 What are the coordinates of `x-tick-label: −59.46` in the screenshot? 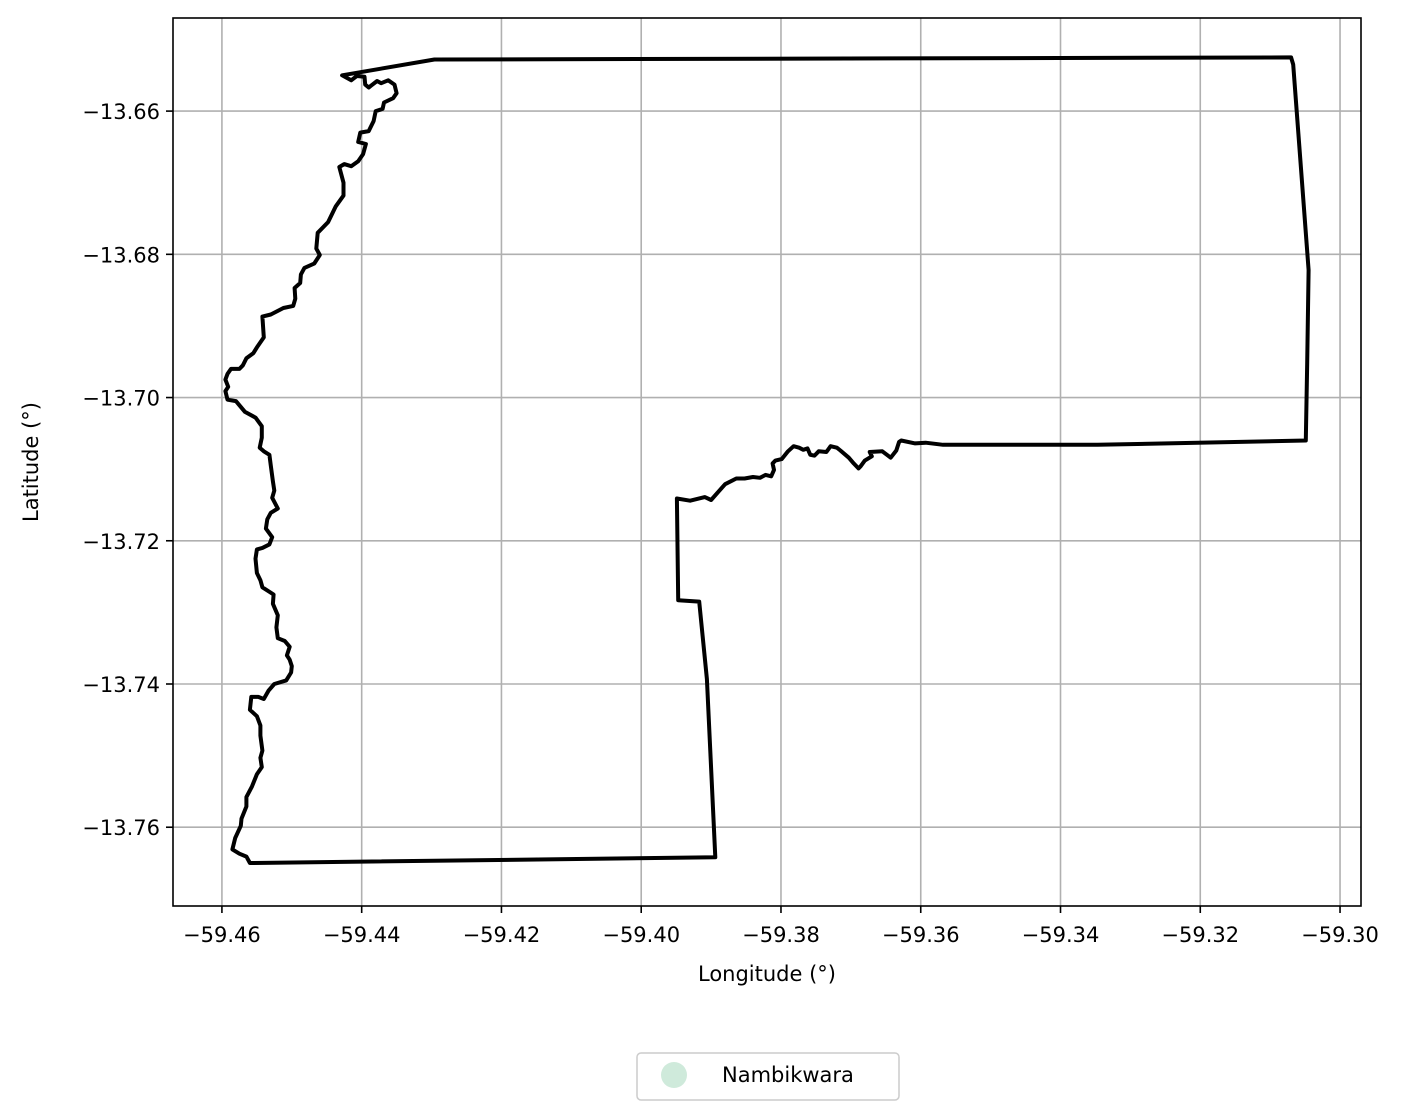 It's located at (222, 935).